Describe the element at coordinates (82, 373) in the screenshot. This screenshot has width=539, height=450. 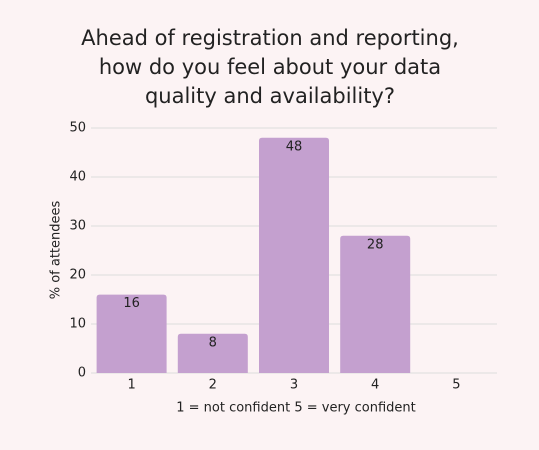
I see `y-tick-label: 0` at that location.